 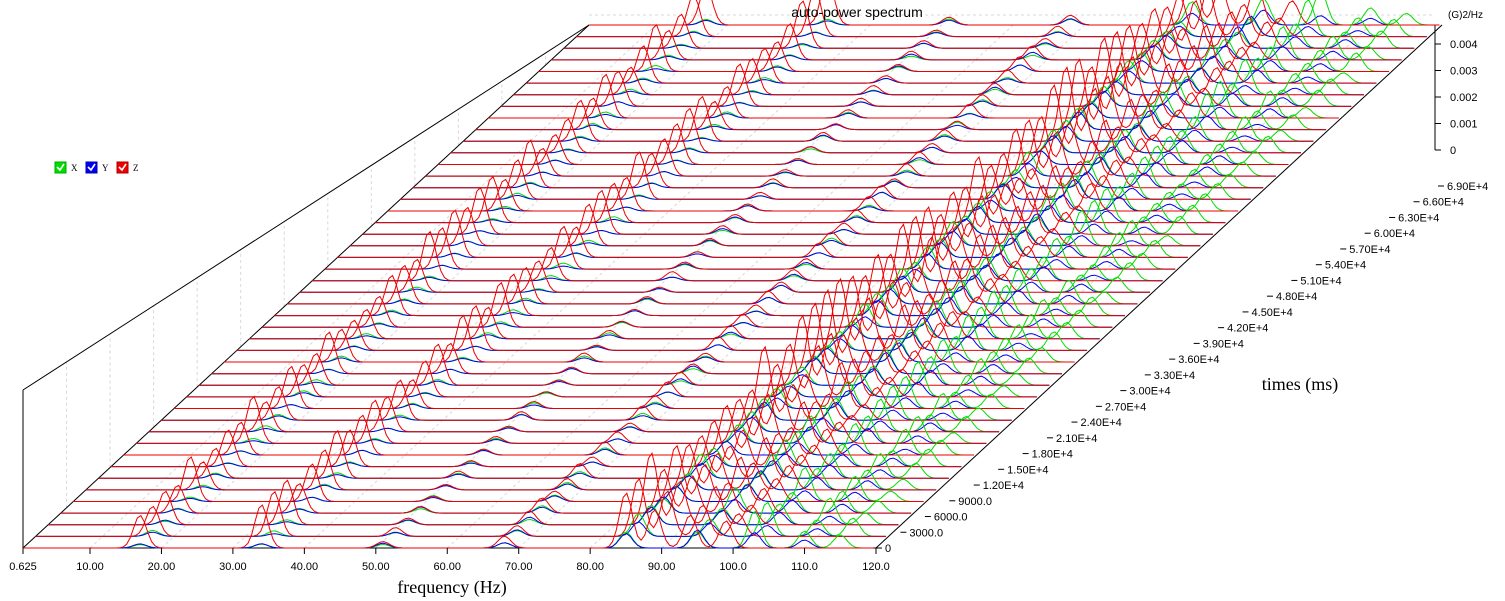 I want to click on legend-checkbox-y, so click(x=91, y=167).